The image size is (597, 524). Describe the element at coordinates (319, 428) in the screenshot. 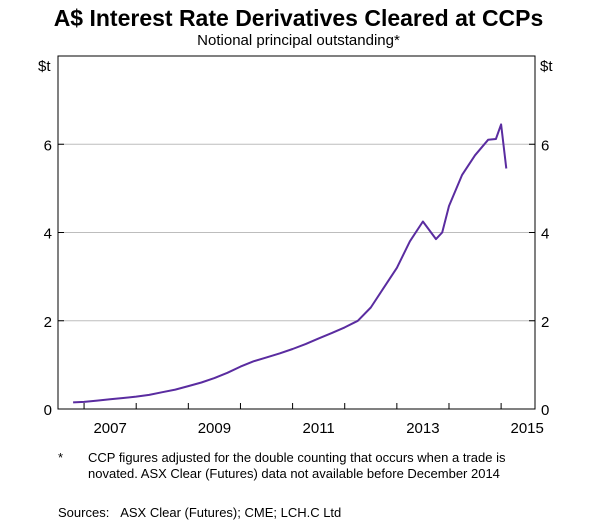

I see `x-tick-label: 2011` at that location.